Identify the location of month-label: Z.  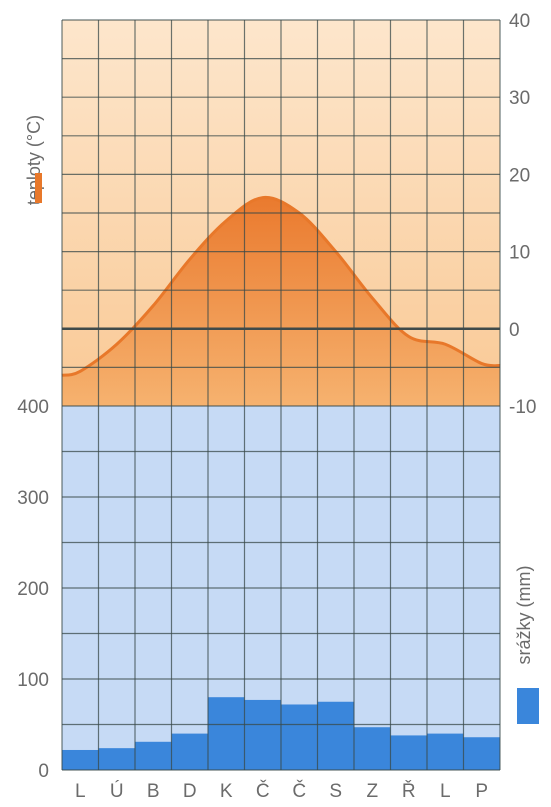
(372, 791).